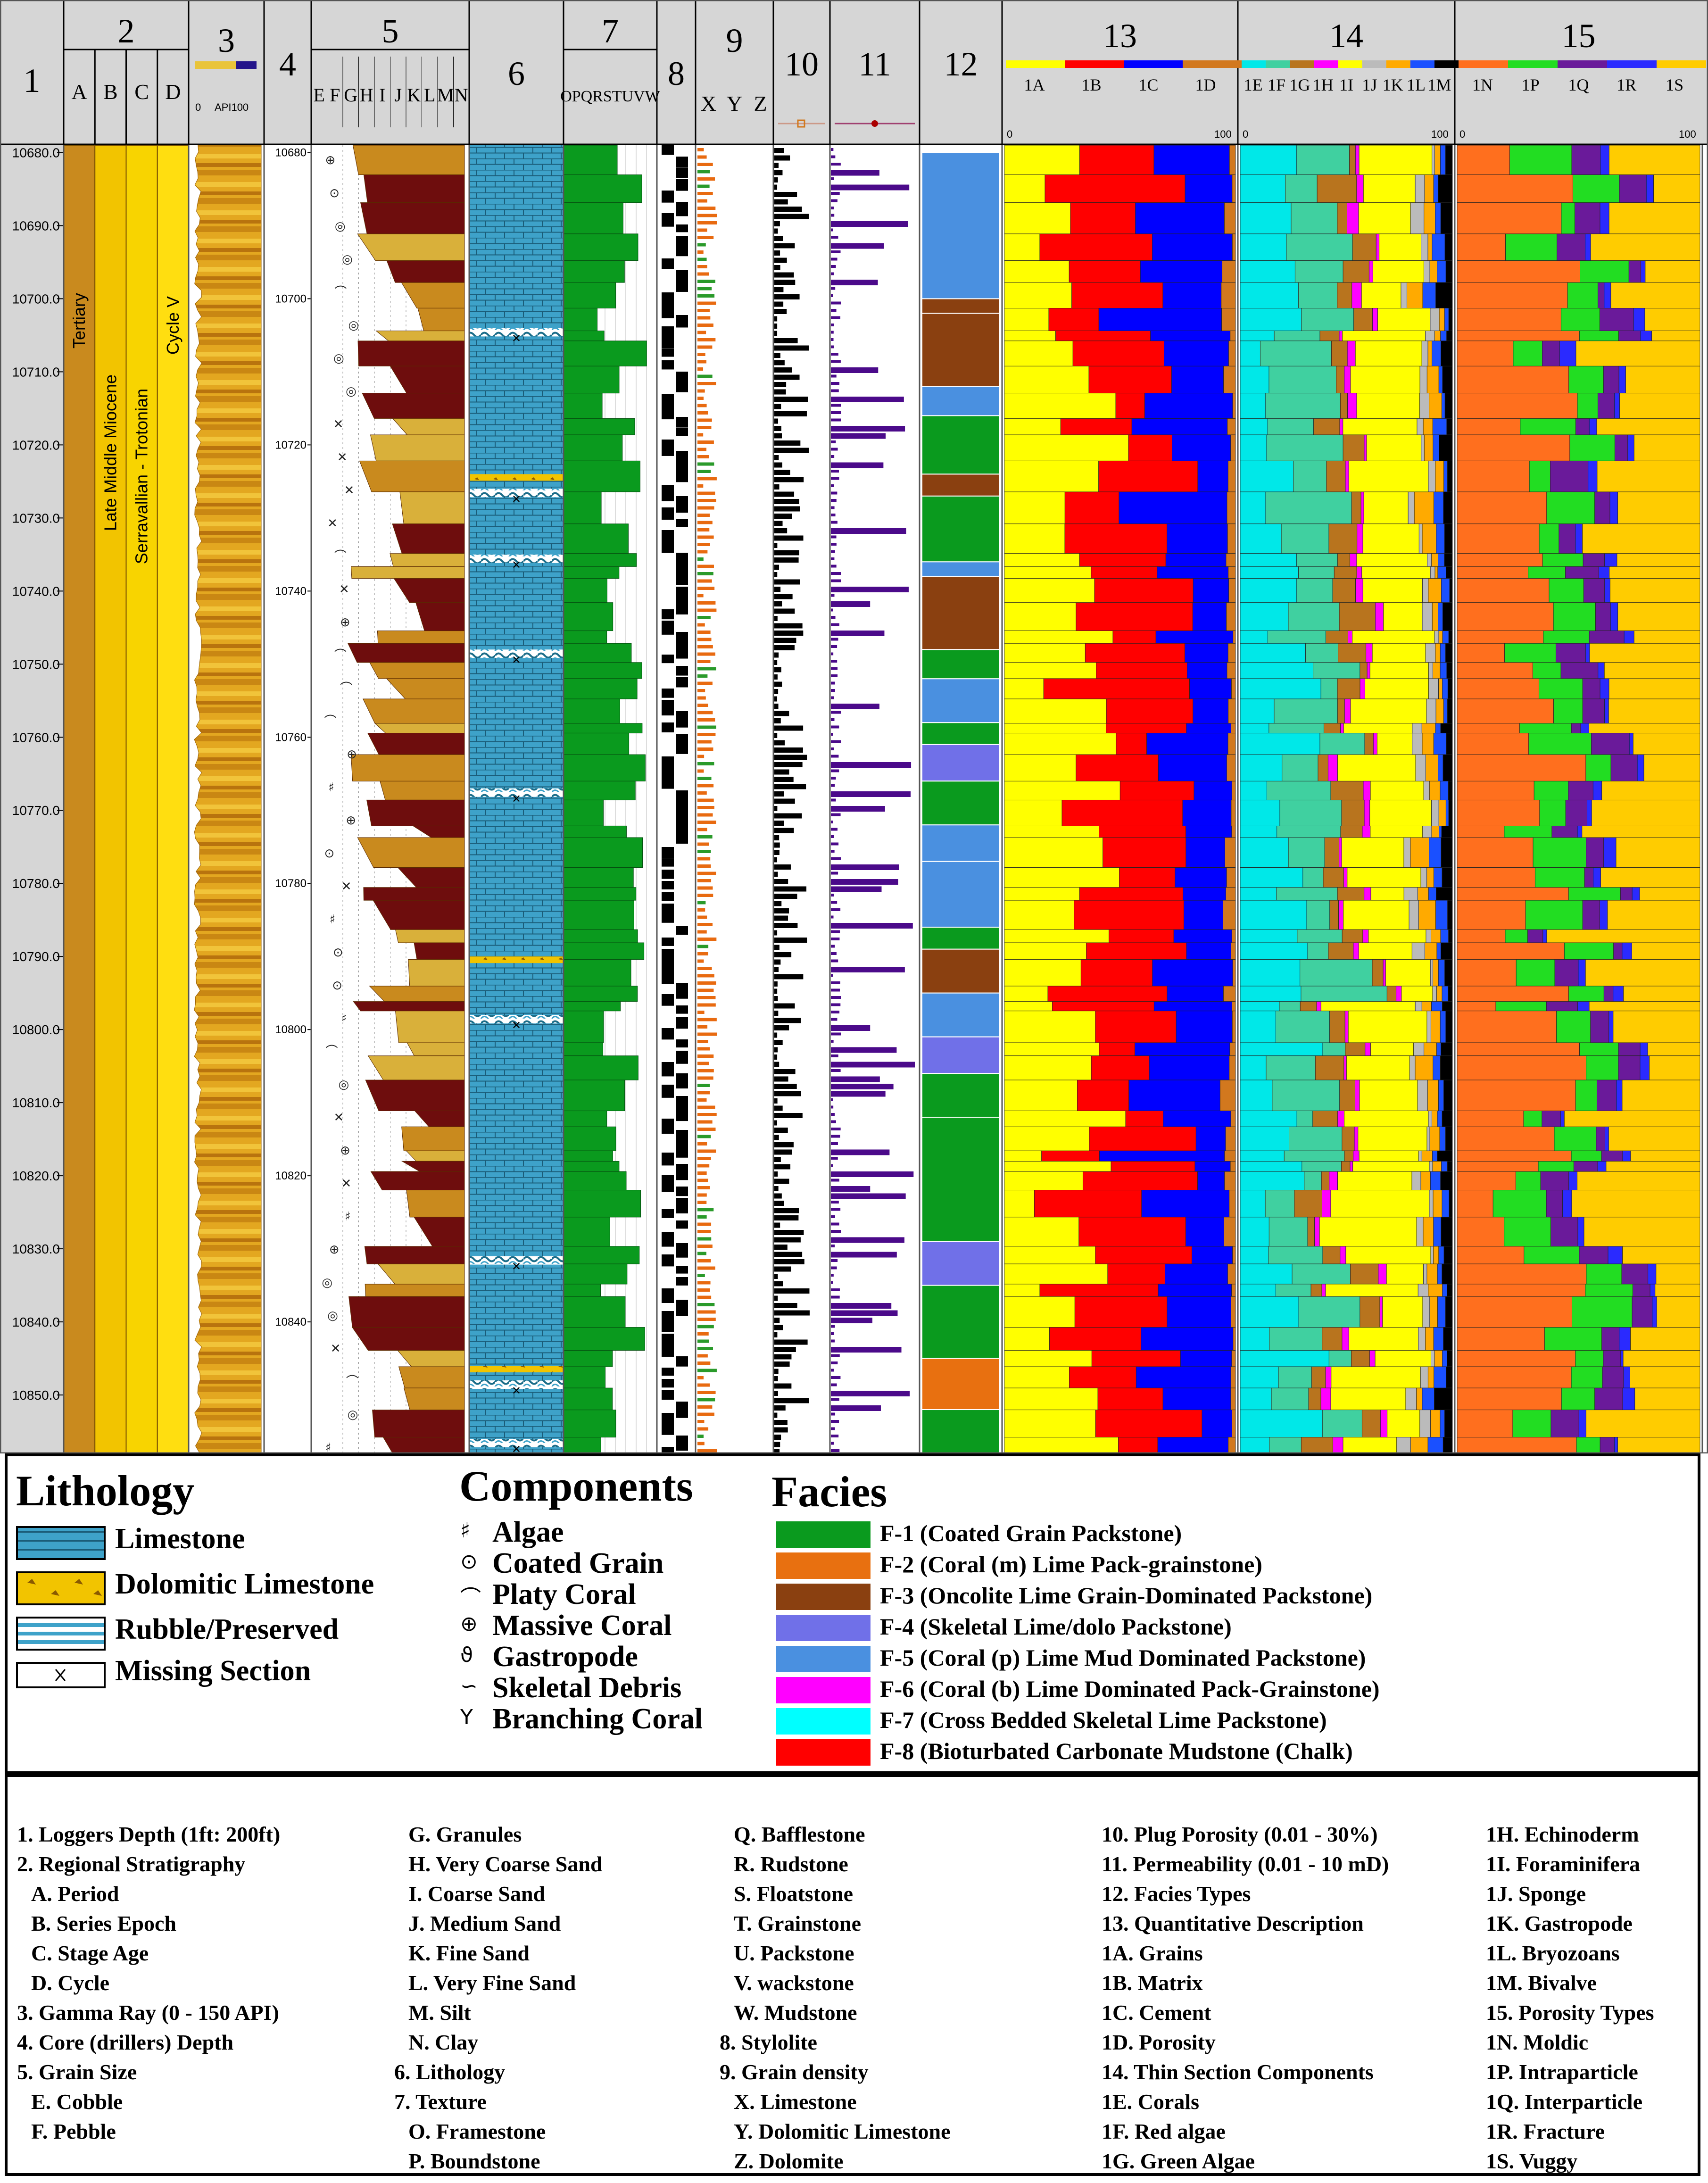 The width and height of the screenshot is (1708, 2183). What do you see at coordinates (1632, 64) in the screenshot?
I see `header-col-15-color-bar` at bounding box center [1632, 64].